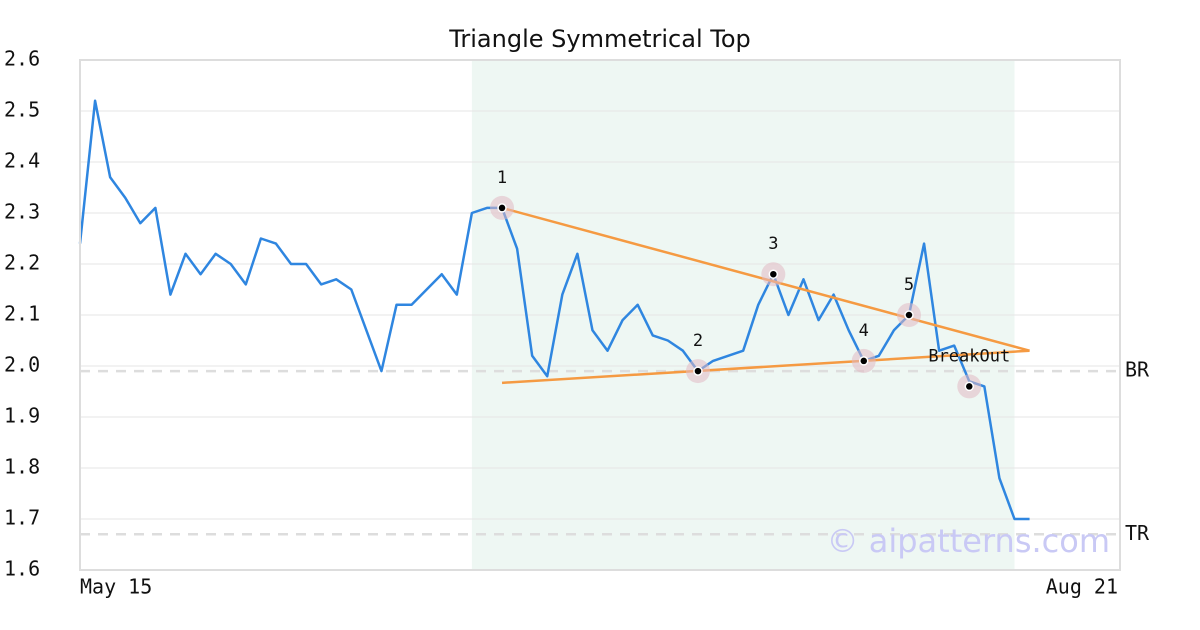 This screenshot has height=630, width=1200. I want to click on level-label: BR, so click(1137, 370).